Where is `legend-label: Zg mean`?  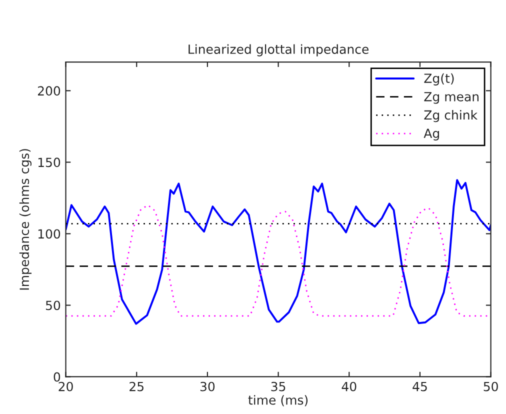 legend-label: Zg mean is located at coordinates (451, 98).